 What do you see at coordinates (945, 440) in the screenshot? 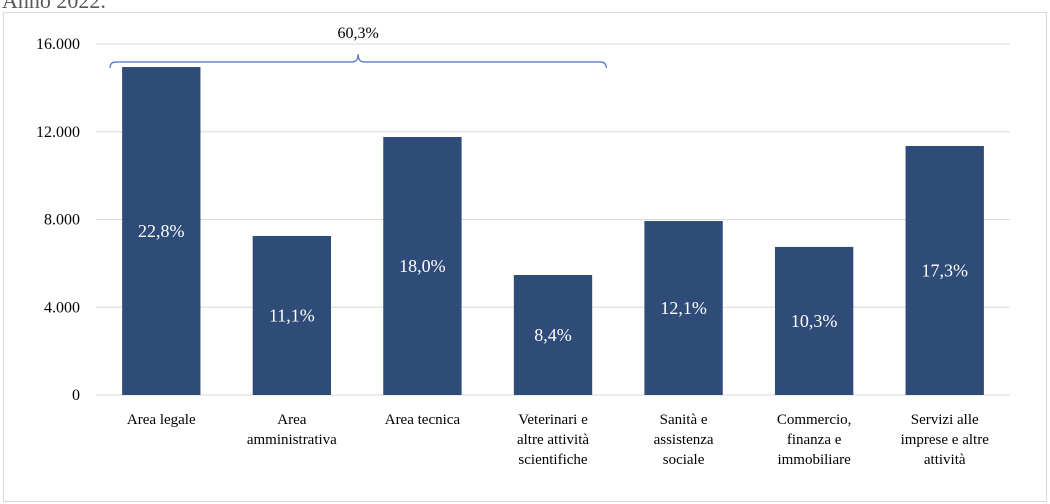
I see `x-tick-label: Servizi alle imprese e altre attività` at bounding box center [945, 440].